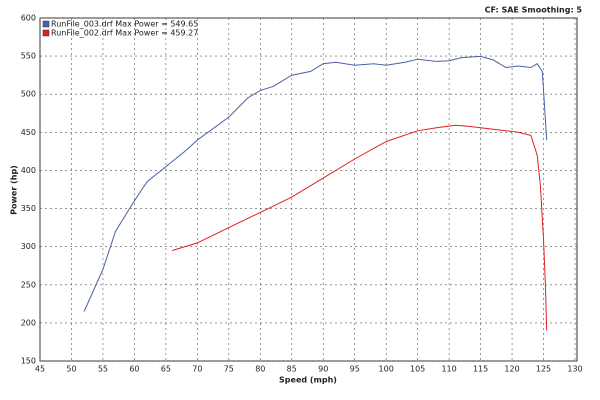  Describe the element at coordinates (28, 94) in the screenshot. I see `y-tick-label: 500` at that location.